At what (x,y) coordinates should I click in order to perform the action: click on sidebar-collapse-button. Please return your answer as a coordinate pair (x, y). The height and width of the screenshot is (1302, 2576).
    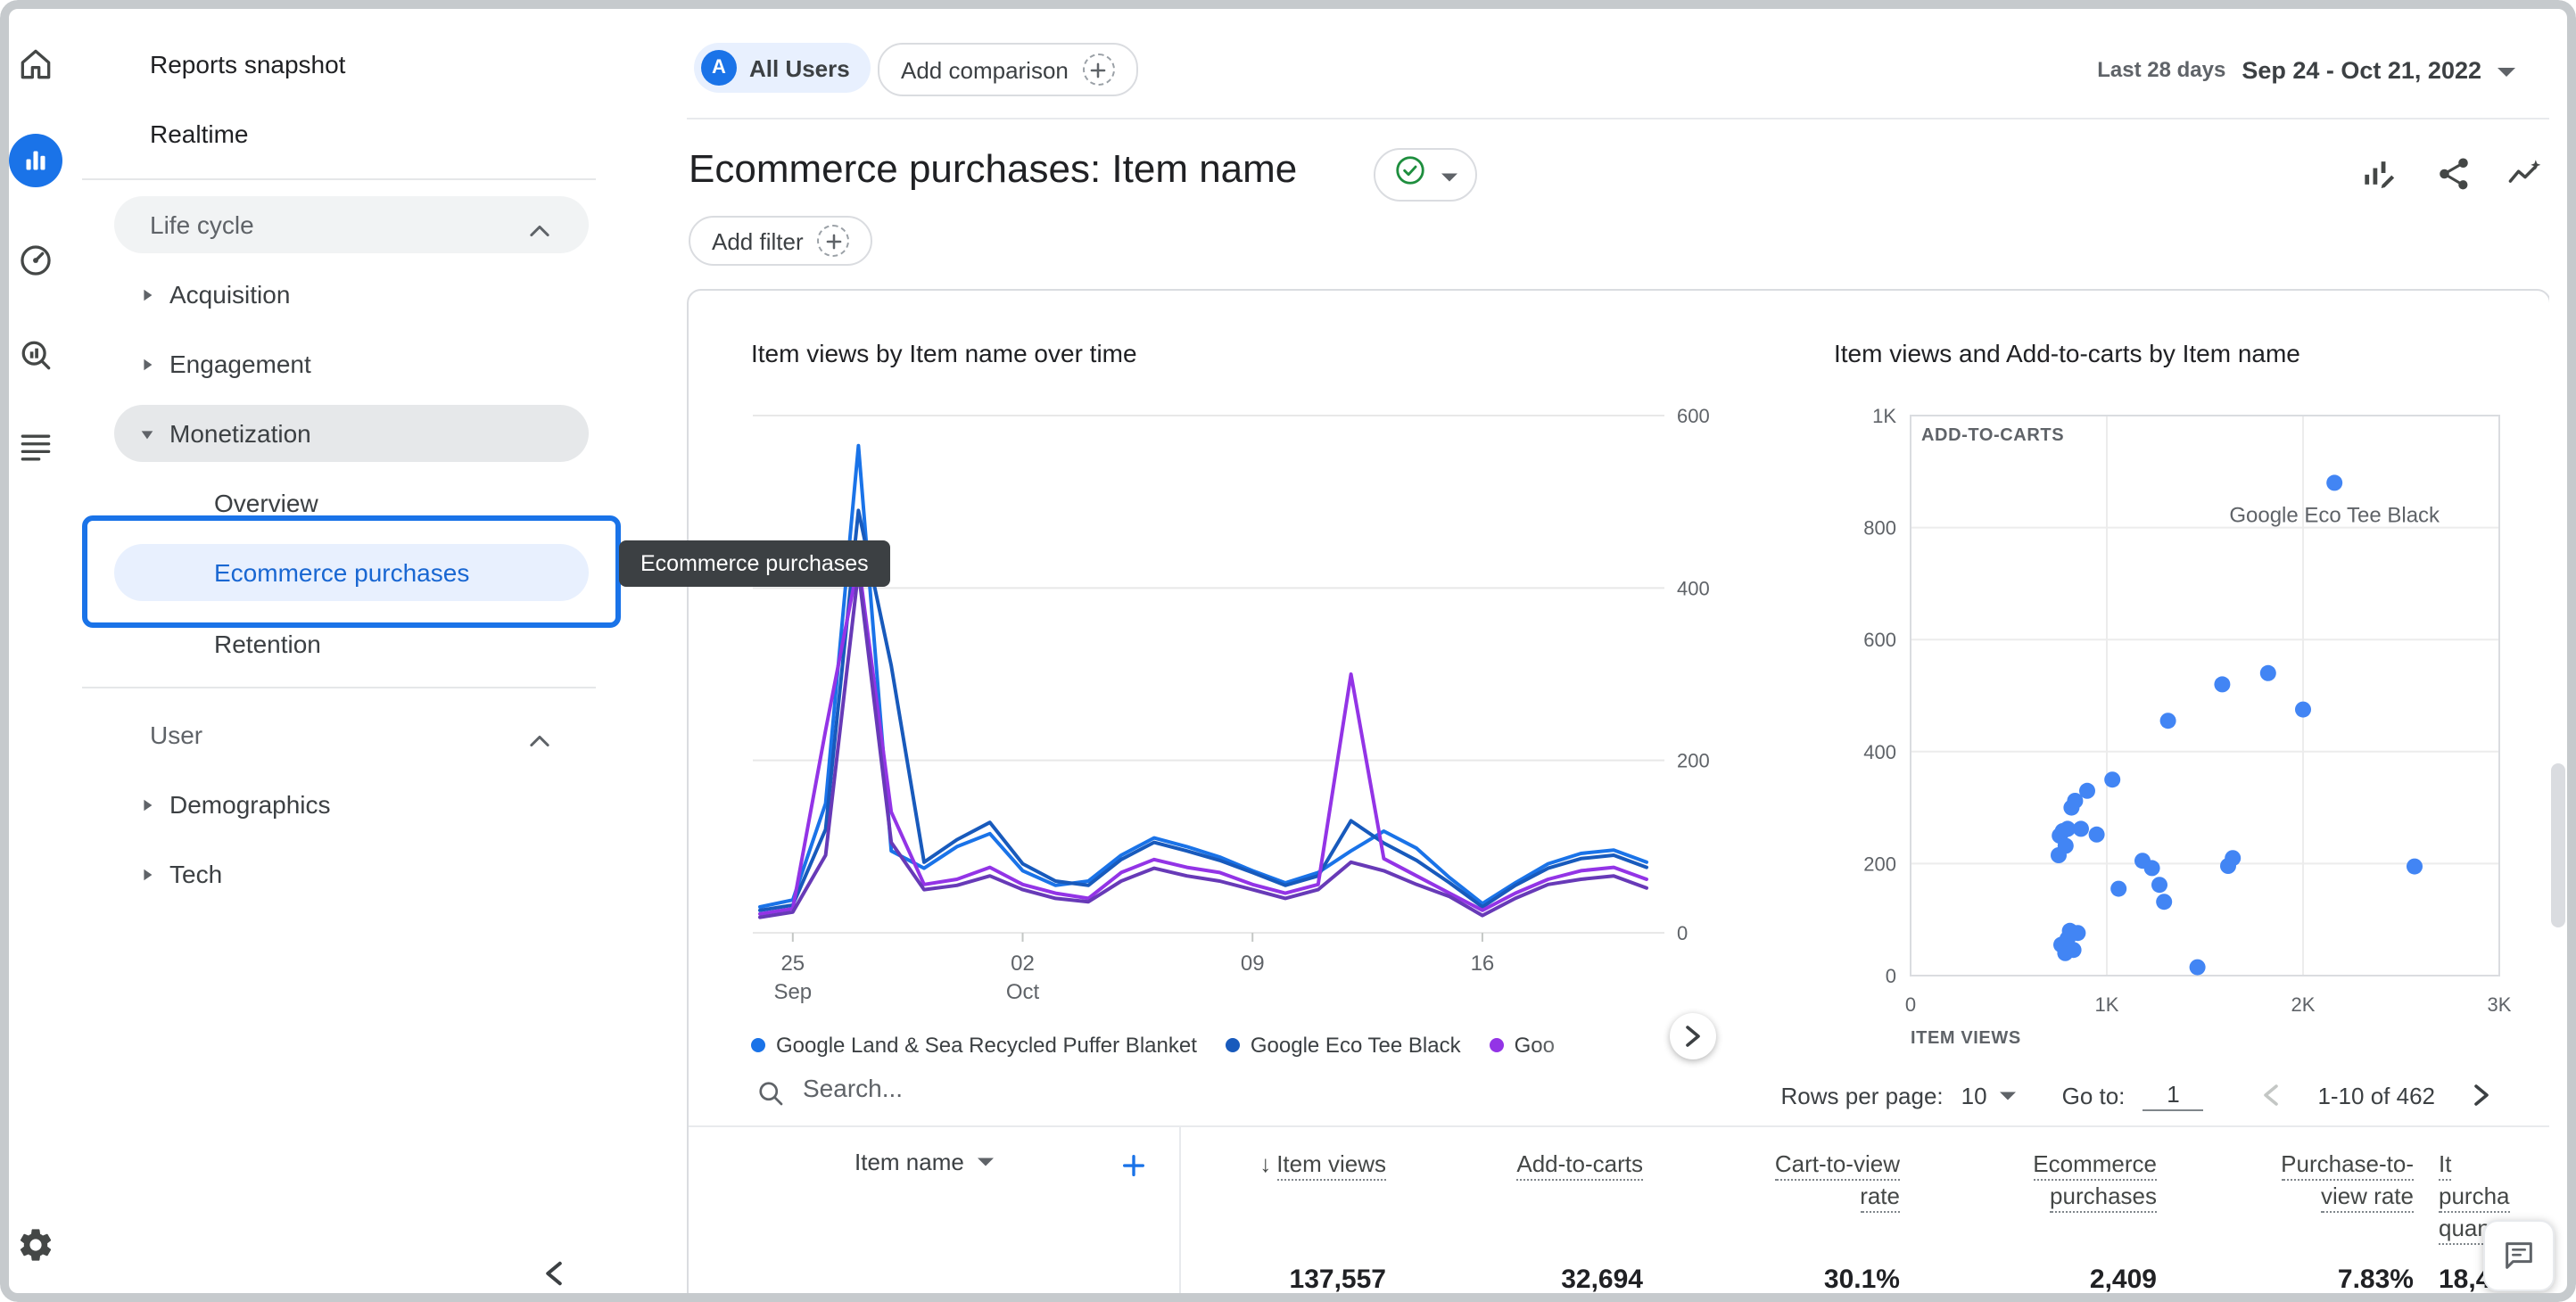
    Looking at the image, I should click on (553, 1273).